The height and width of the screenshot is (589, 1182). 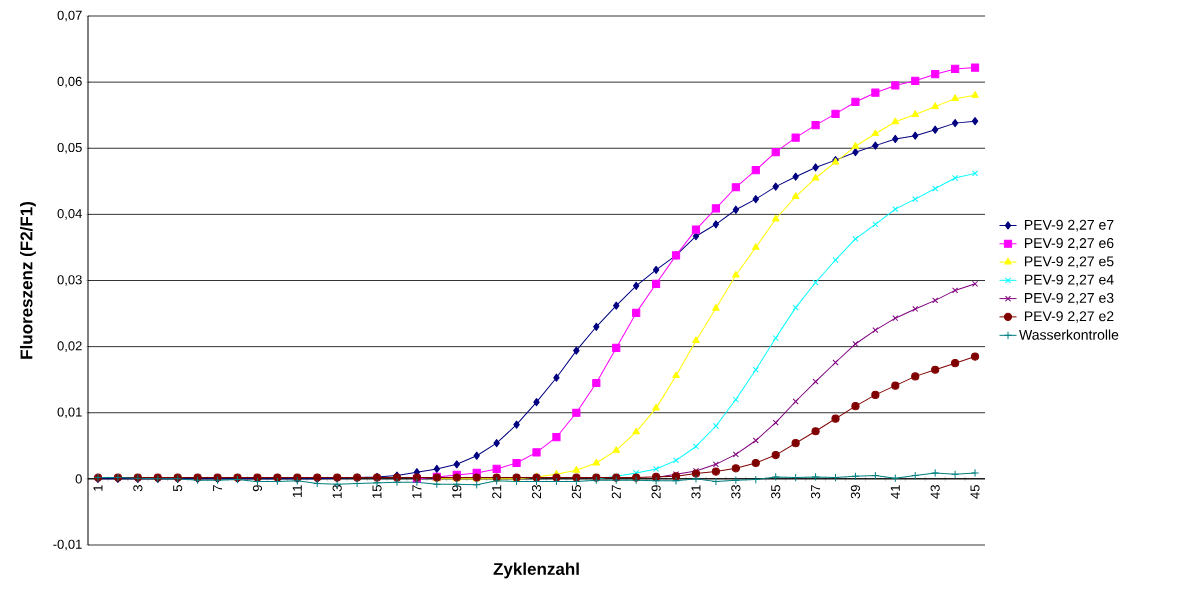 I want to click on x-tick-label: 37, so click(x=815, y=492).